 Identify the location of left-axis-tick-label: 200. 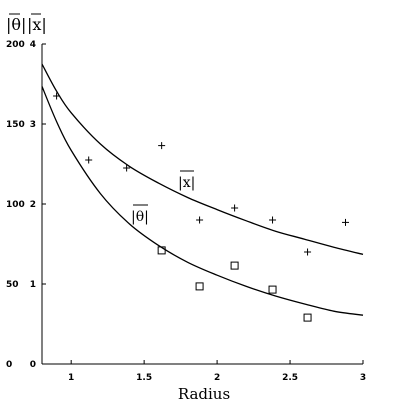
(15, 45).